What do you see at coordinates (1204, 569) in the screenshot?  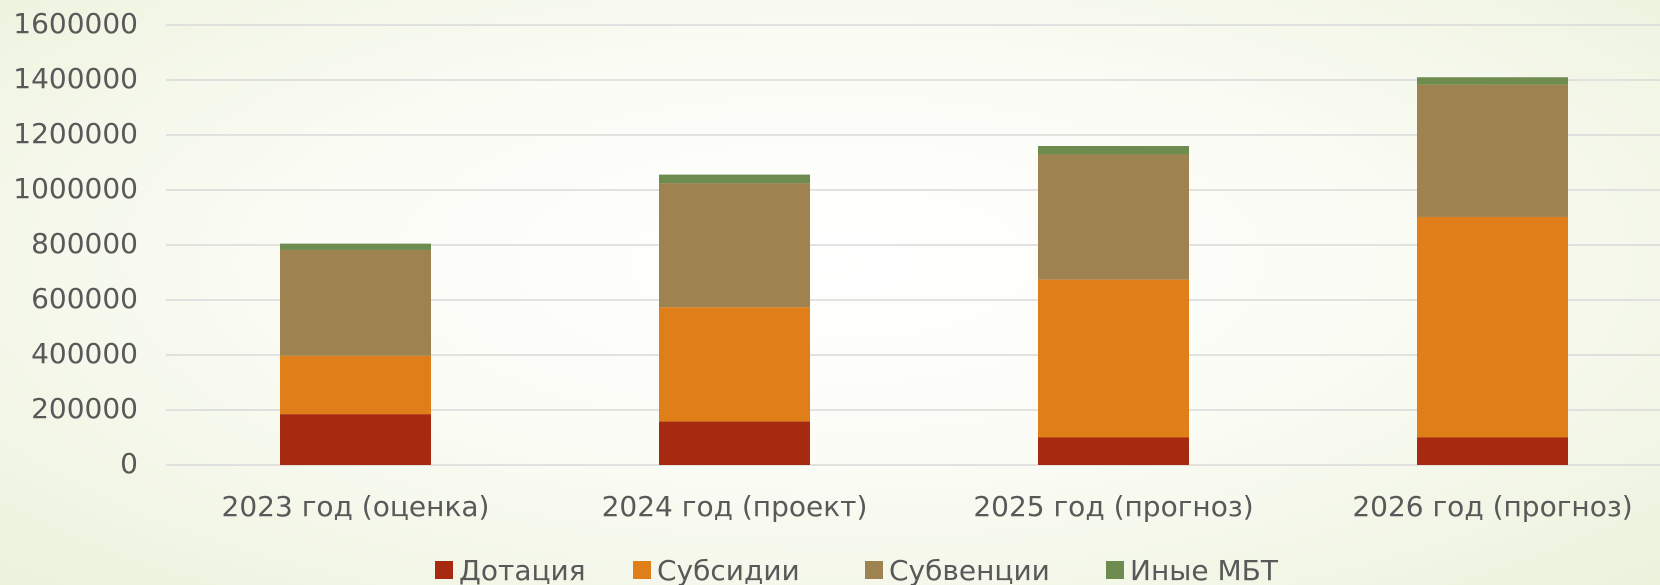 I see `legend-label: Иные МБТ` at bounding box center [1204, 569].